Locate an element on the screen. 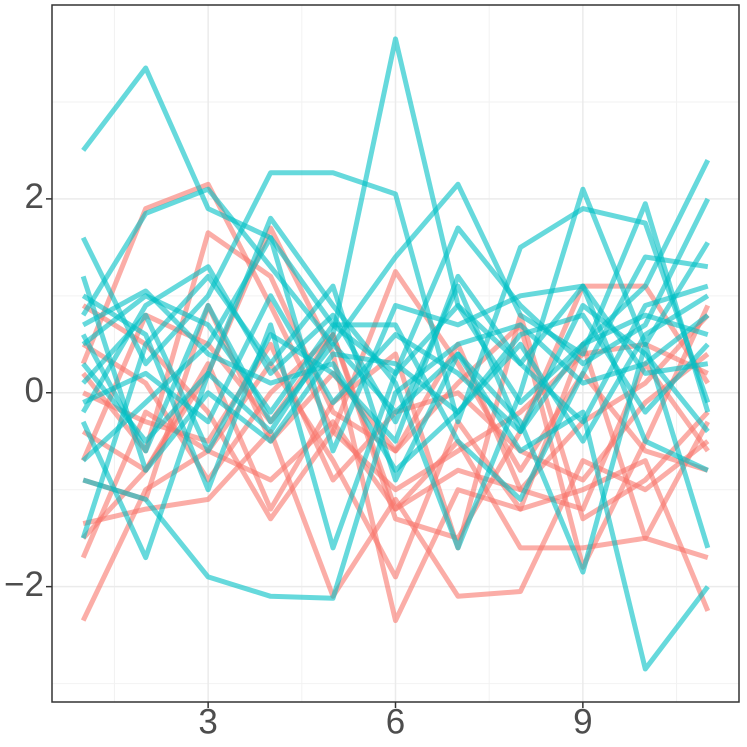  x-tick-label: 9 is located at coordinates (582, 721).